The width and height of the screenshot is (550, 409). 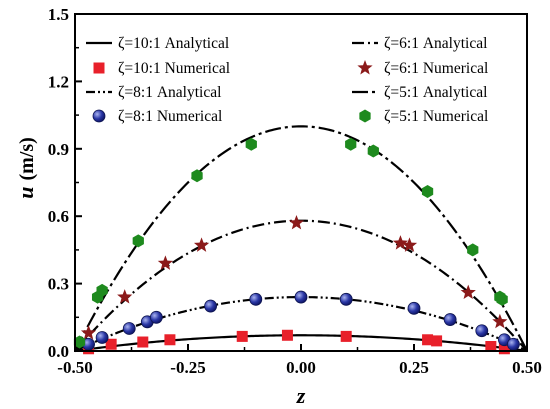 What do you see at coordinates (58, 284) in the screenshot?
I see `y-tick-label: 0.3` at bounding box center [58, 284].